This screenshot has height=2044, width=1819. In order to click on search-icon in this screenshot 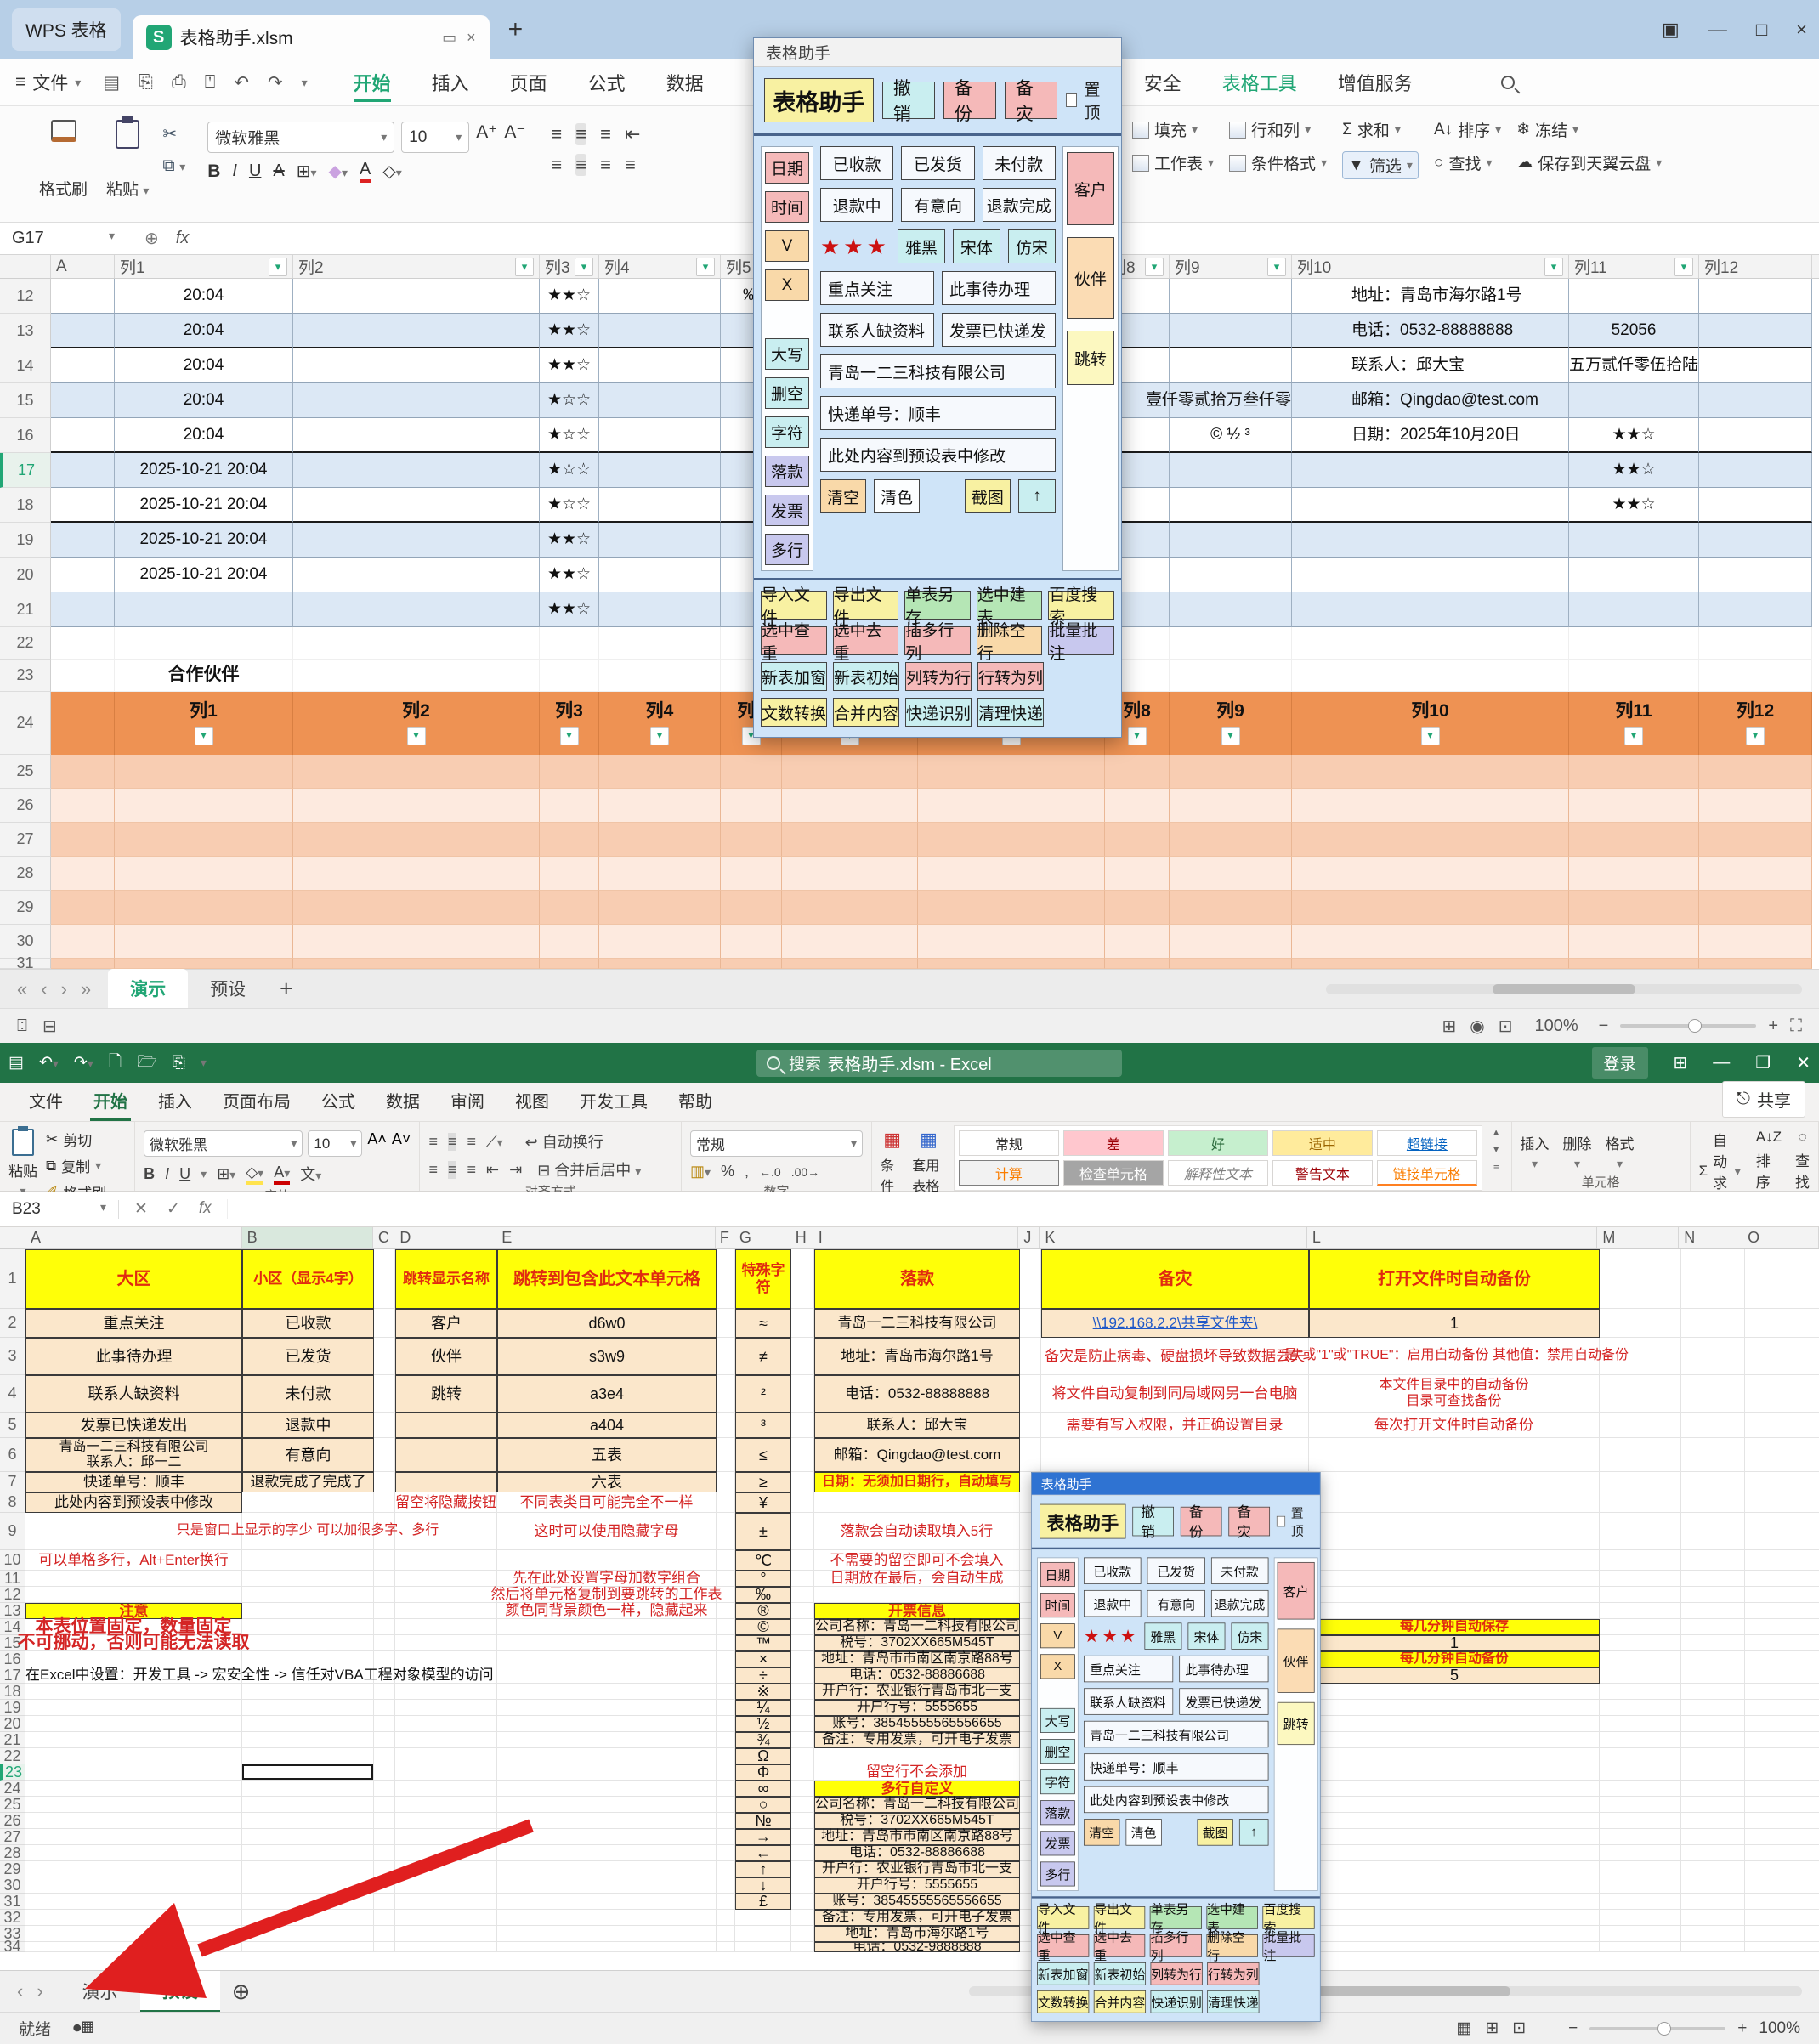, I will do `click(1508, 83)`.